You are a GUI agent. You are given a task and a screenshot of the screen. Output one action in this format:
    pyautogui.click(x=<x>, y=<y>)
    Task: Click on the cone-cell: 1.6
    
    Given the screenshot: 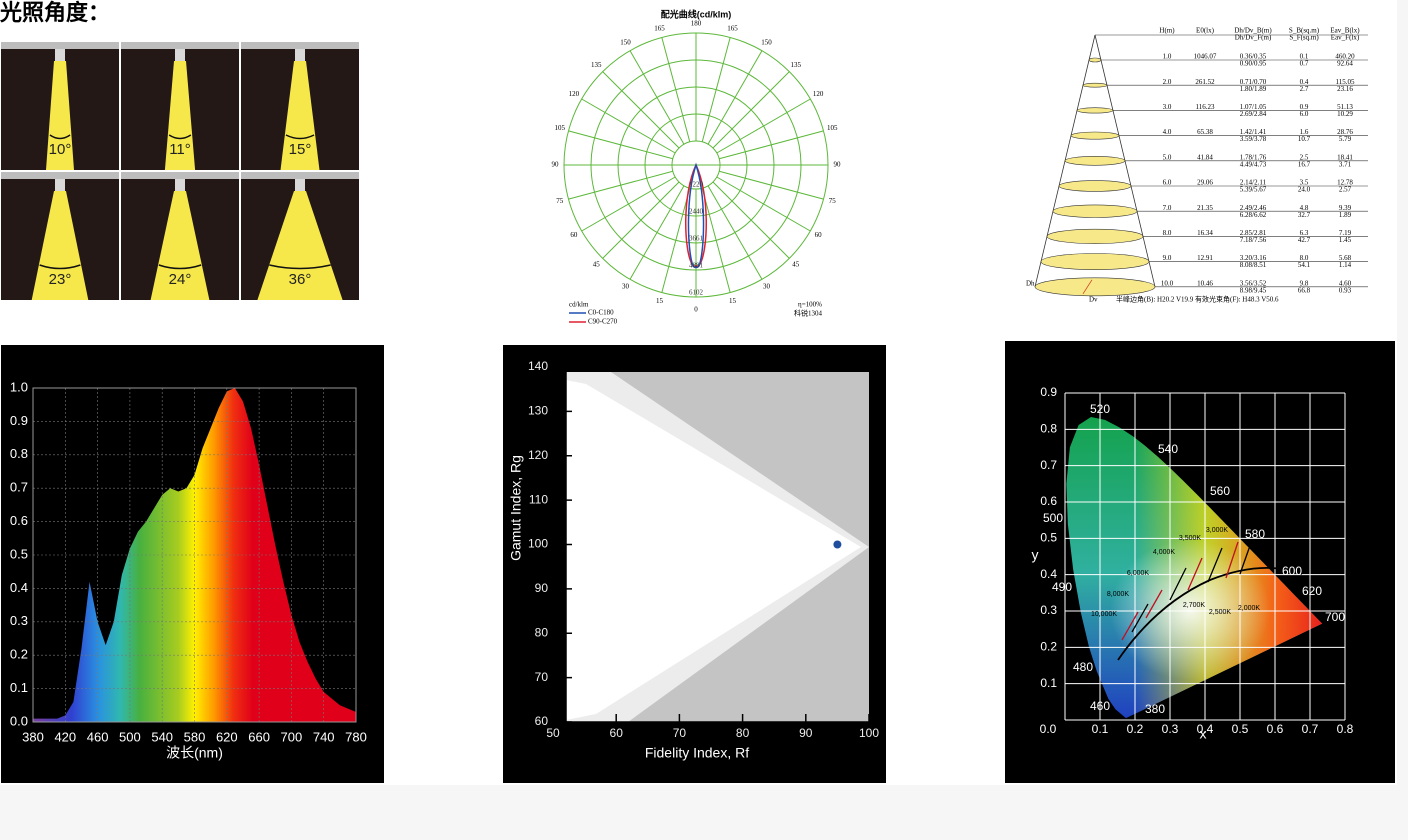 What is the action you would take?
    pyautogui.click(x=1304, y=132)
    